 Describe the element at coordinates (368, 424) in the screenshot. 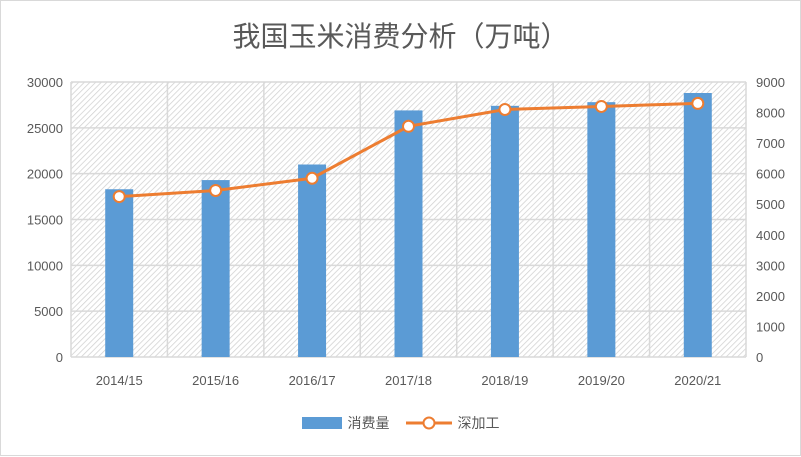

I see `legend-label: 消费量` at that location.